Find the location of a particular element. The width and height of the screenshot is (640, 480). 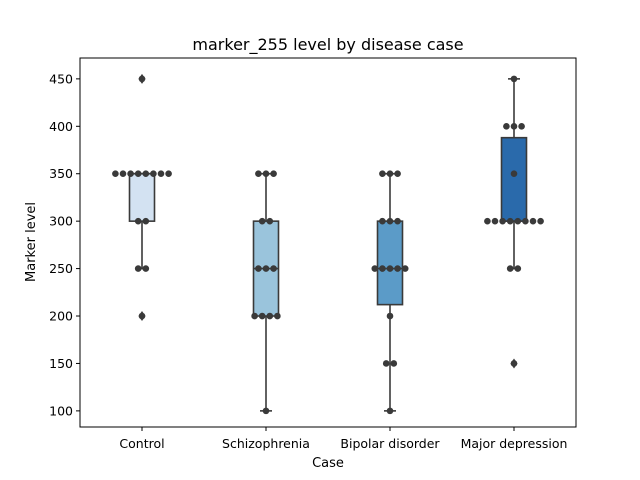

chart-title: marker_255 level by disease case is located at coordinates (327, 45).